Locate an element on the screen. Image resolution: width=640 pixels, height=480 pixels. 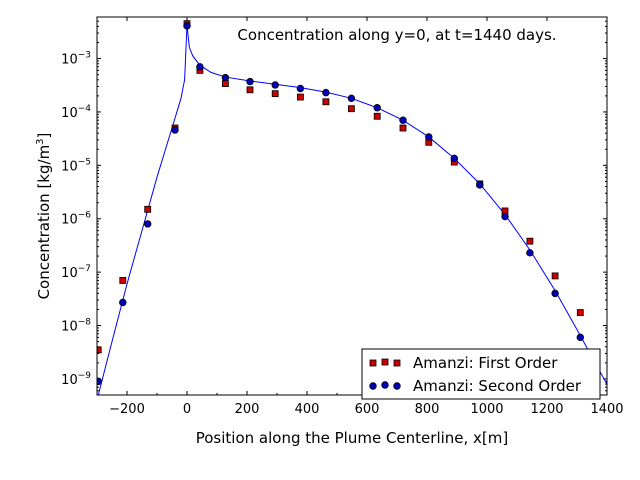
x-tick-label: 400 is located at coordinates (307, 409).